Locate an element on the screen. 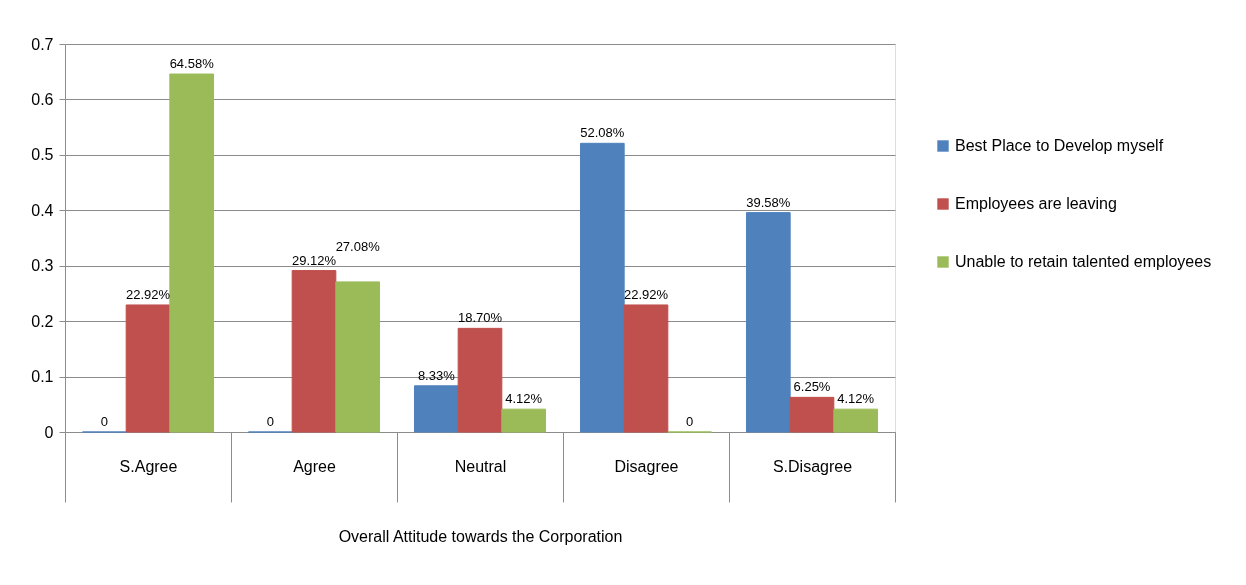  y-tick-label: 0.6 is located at coordinates (42, 99).